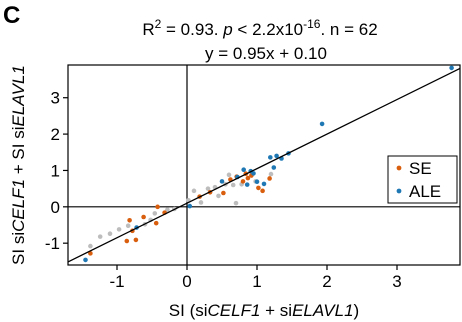 The image size is (462, 322). I want to click on x-label-post: ), so click(357, 310).